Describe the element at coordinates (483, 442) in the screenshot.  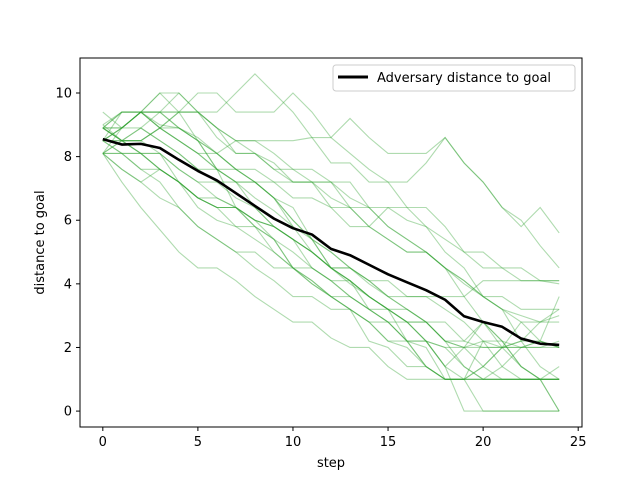
I see `x-tick-label: 20` at that location.